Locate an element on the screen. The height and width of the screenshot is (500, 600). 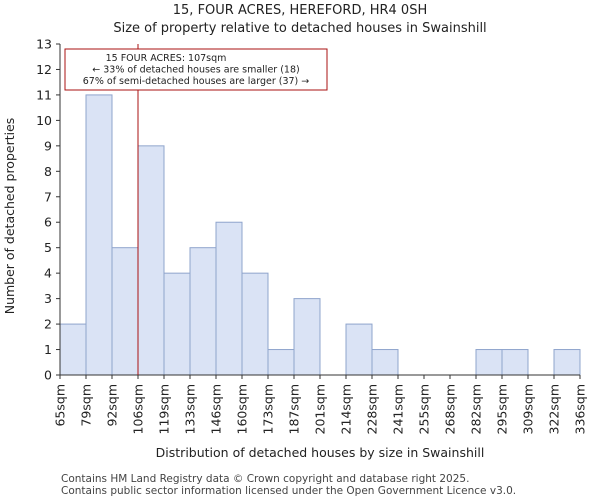
x-tick-label: 173sqm is located at coordinates (268, 409).